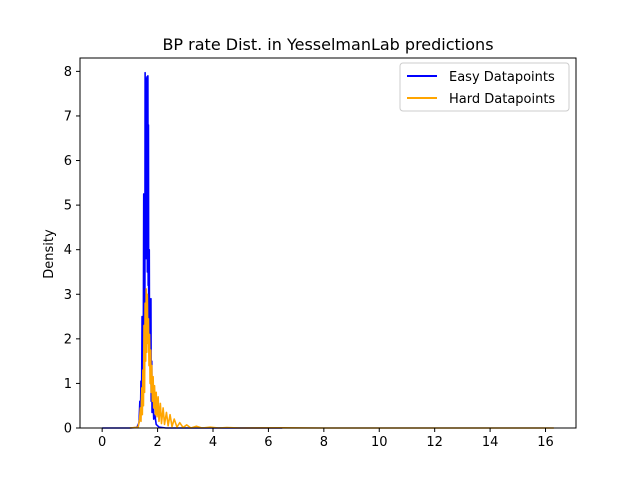 This screenshot has height=480, width=640. I want to click on y-tick-label: 8, so click(68, 72).